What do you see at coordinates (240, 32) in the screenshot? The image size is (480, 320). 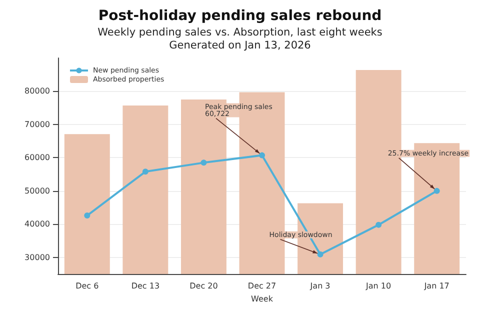 I see `chart-subtitle: Weekly pending sales vs. Absorption, last eight weeks` at bounding box center [240, 32].